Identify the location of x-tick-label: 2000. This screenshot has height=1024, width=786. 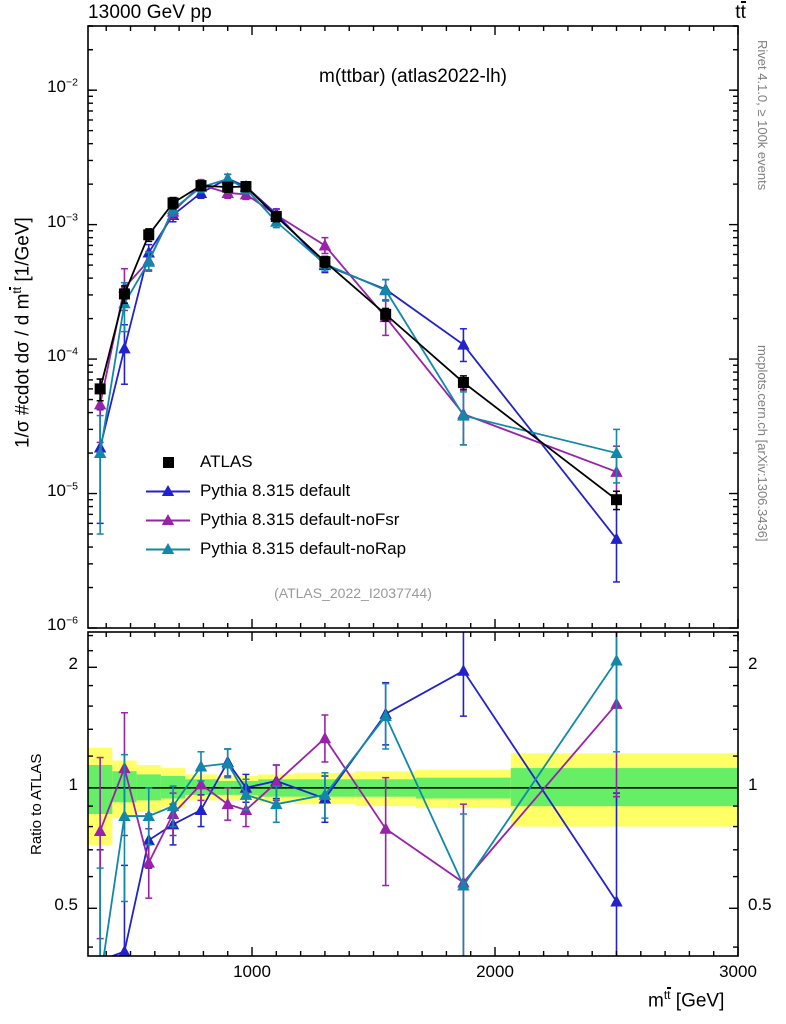
(495, 971).